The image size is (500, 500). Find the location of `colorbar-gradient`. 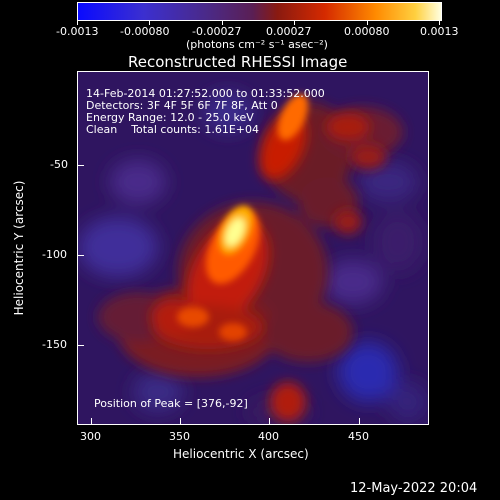

colorbar-gradient is located at coordinates (259, 11).